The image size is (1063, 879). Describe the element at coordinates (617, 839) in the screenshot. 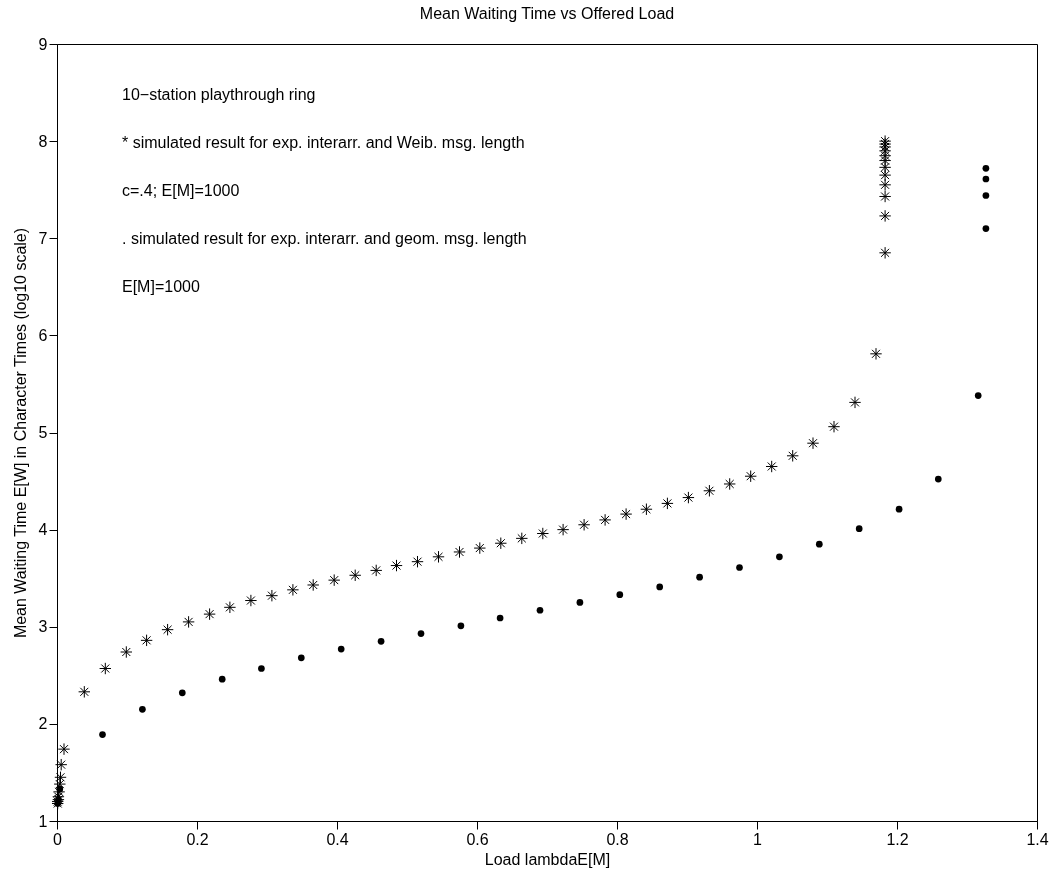

I see `x-tick-label: 0.8` at that location.